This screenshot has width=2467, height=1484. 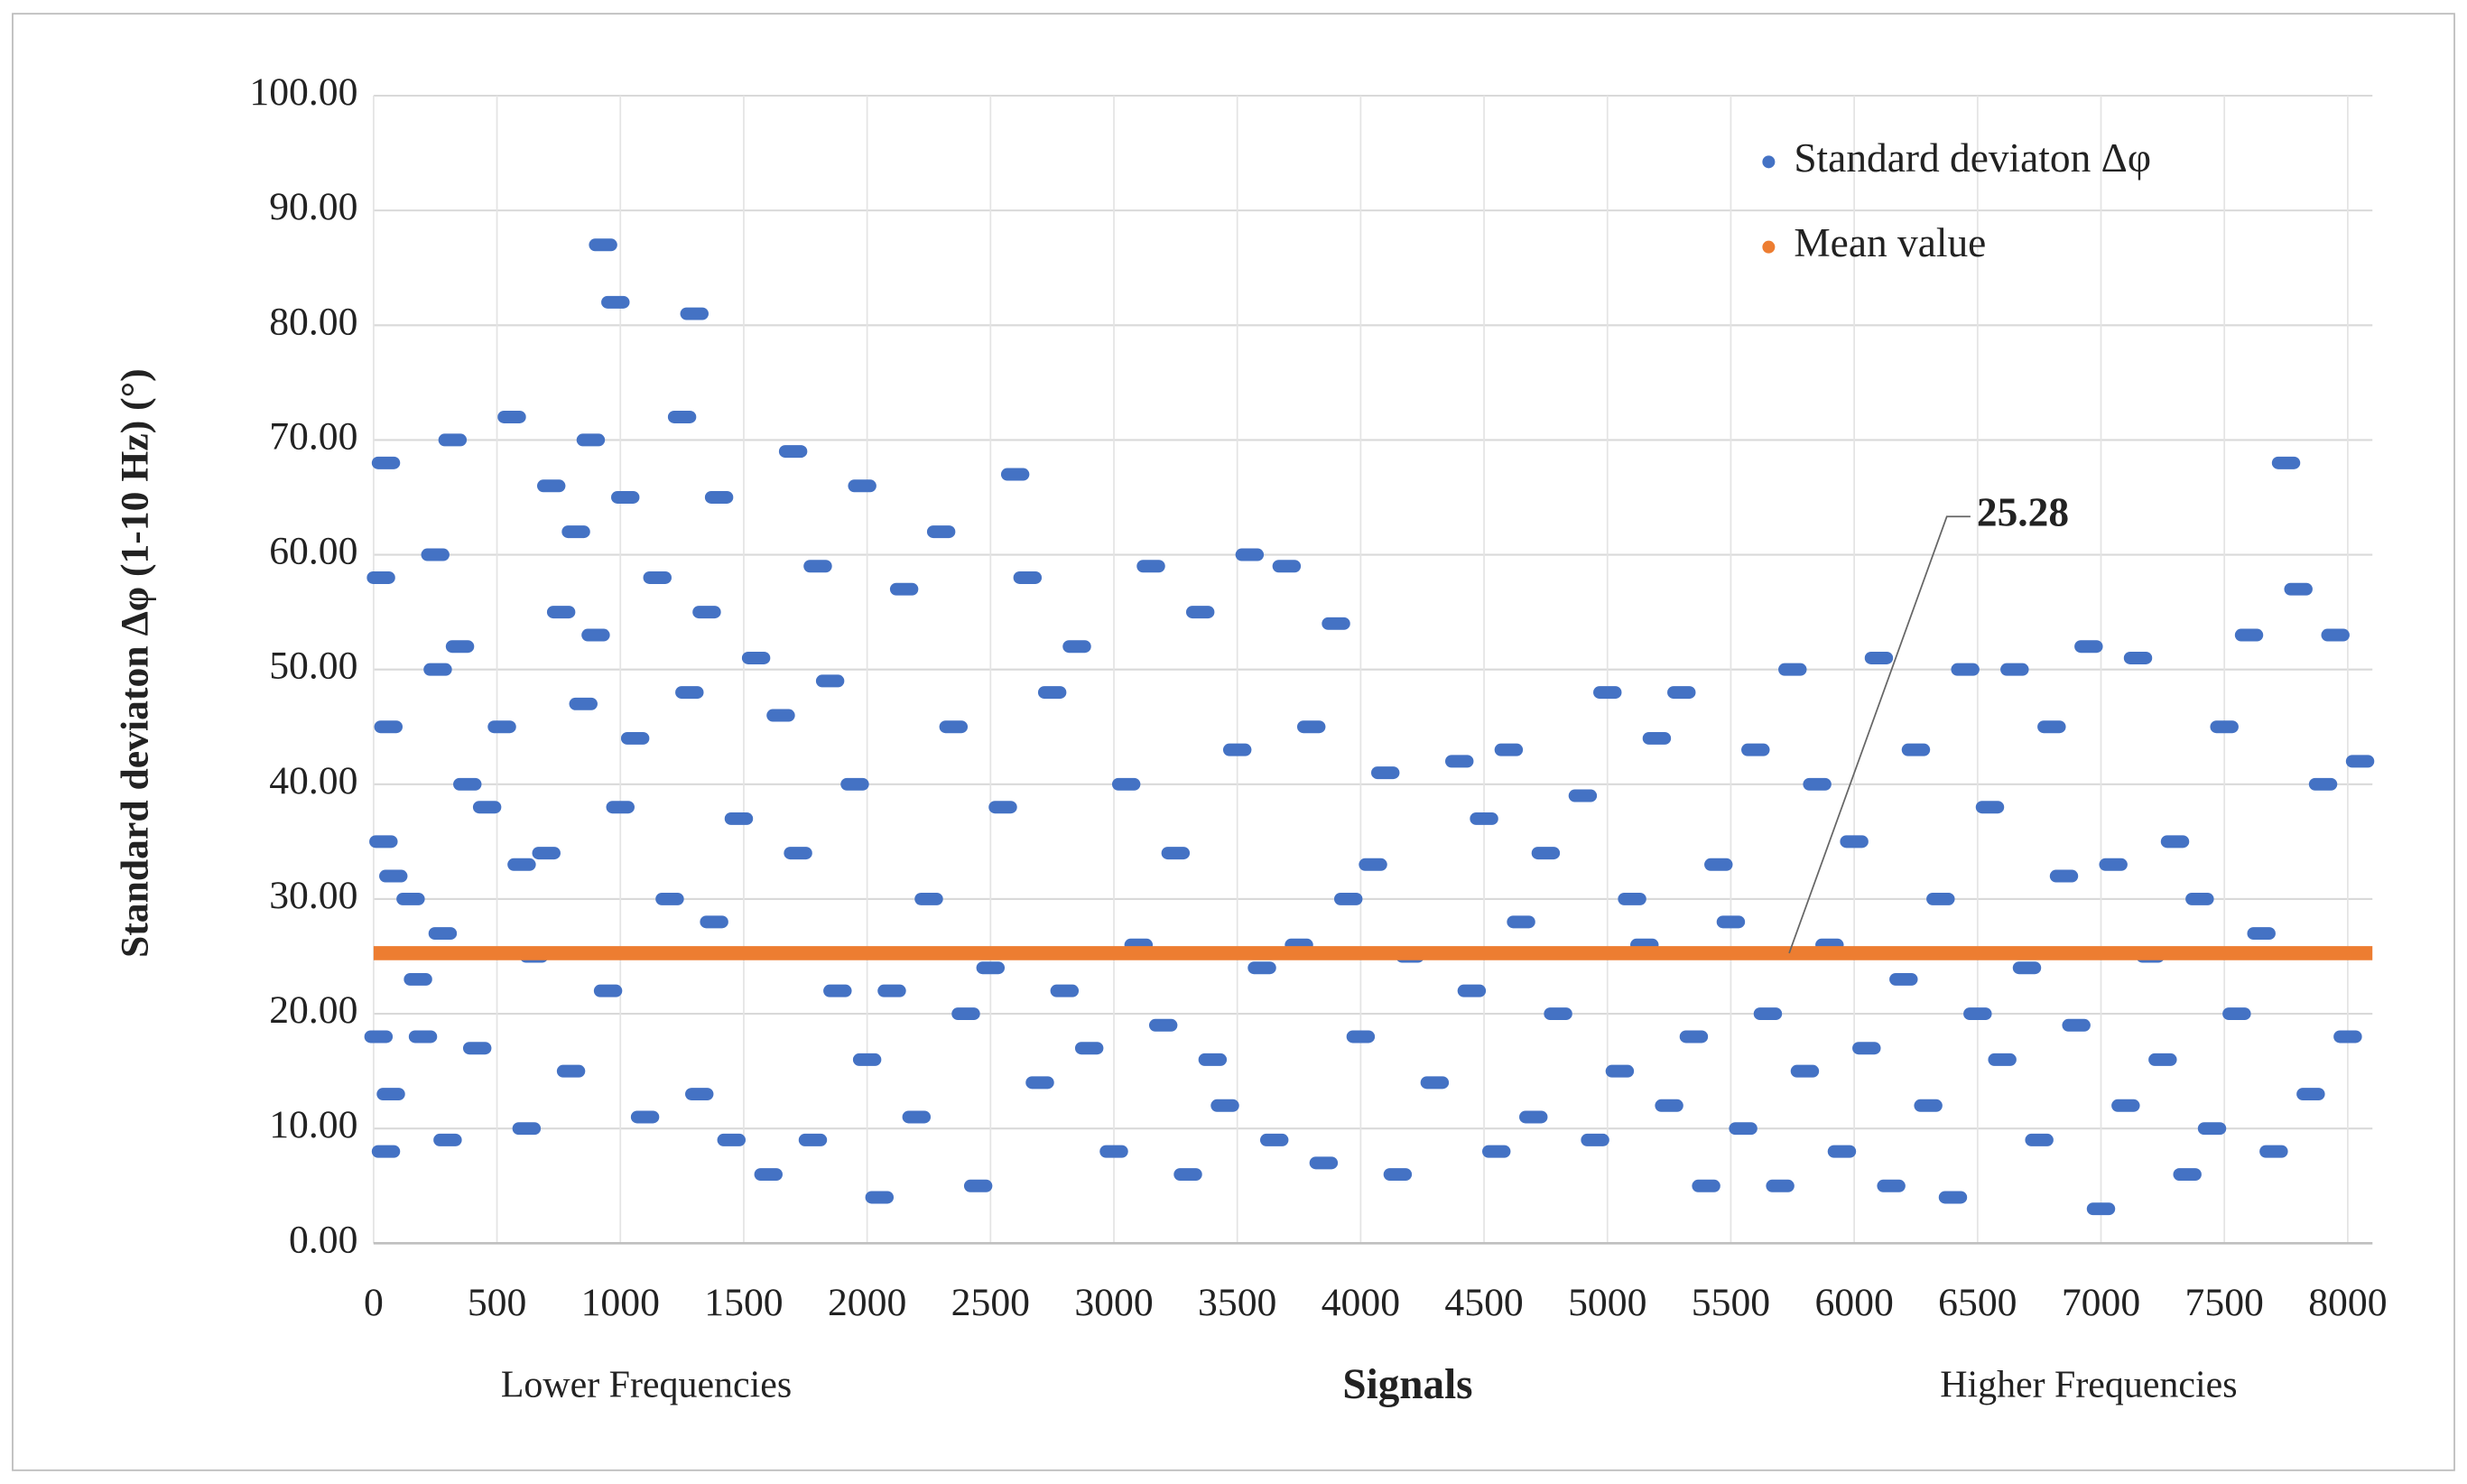 What do you see at coordinates (2224, 1302) in the screenshot?
I see `x-tick-label: 7500` at bounding box center [2224, 1302].